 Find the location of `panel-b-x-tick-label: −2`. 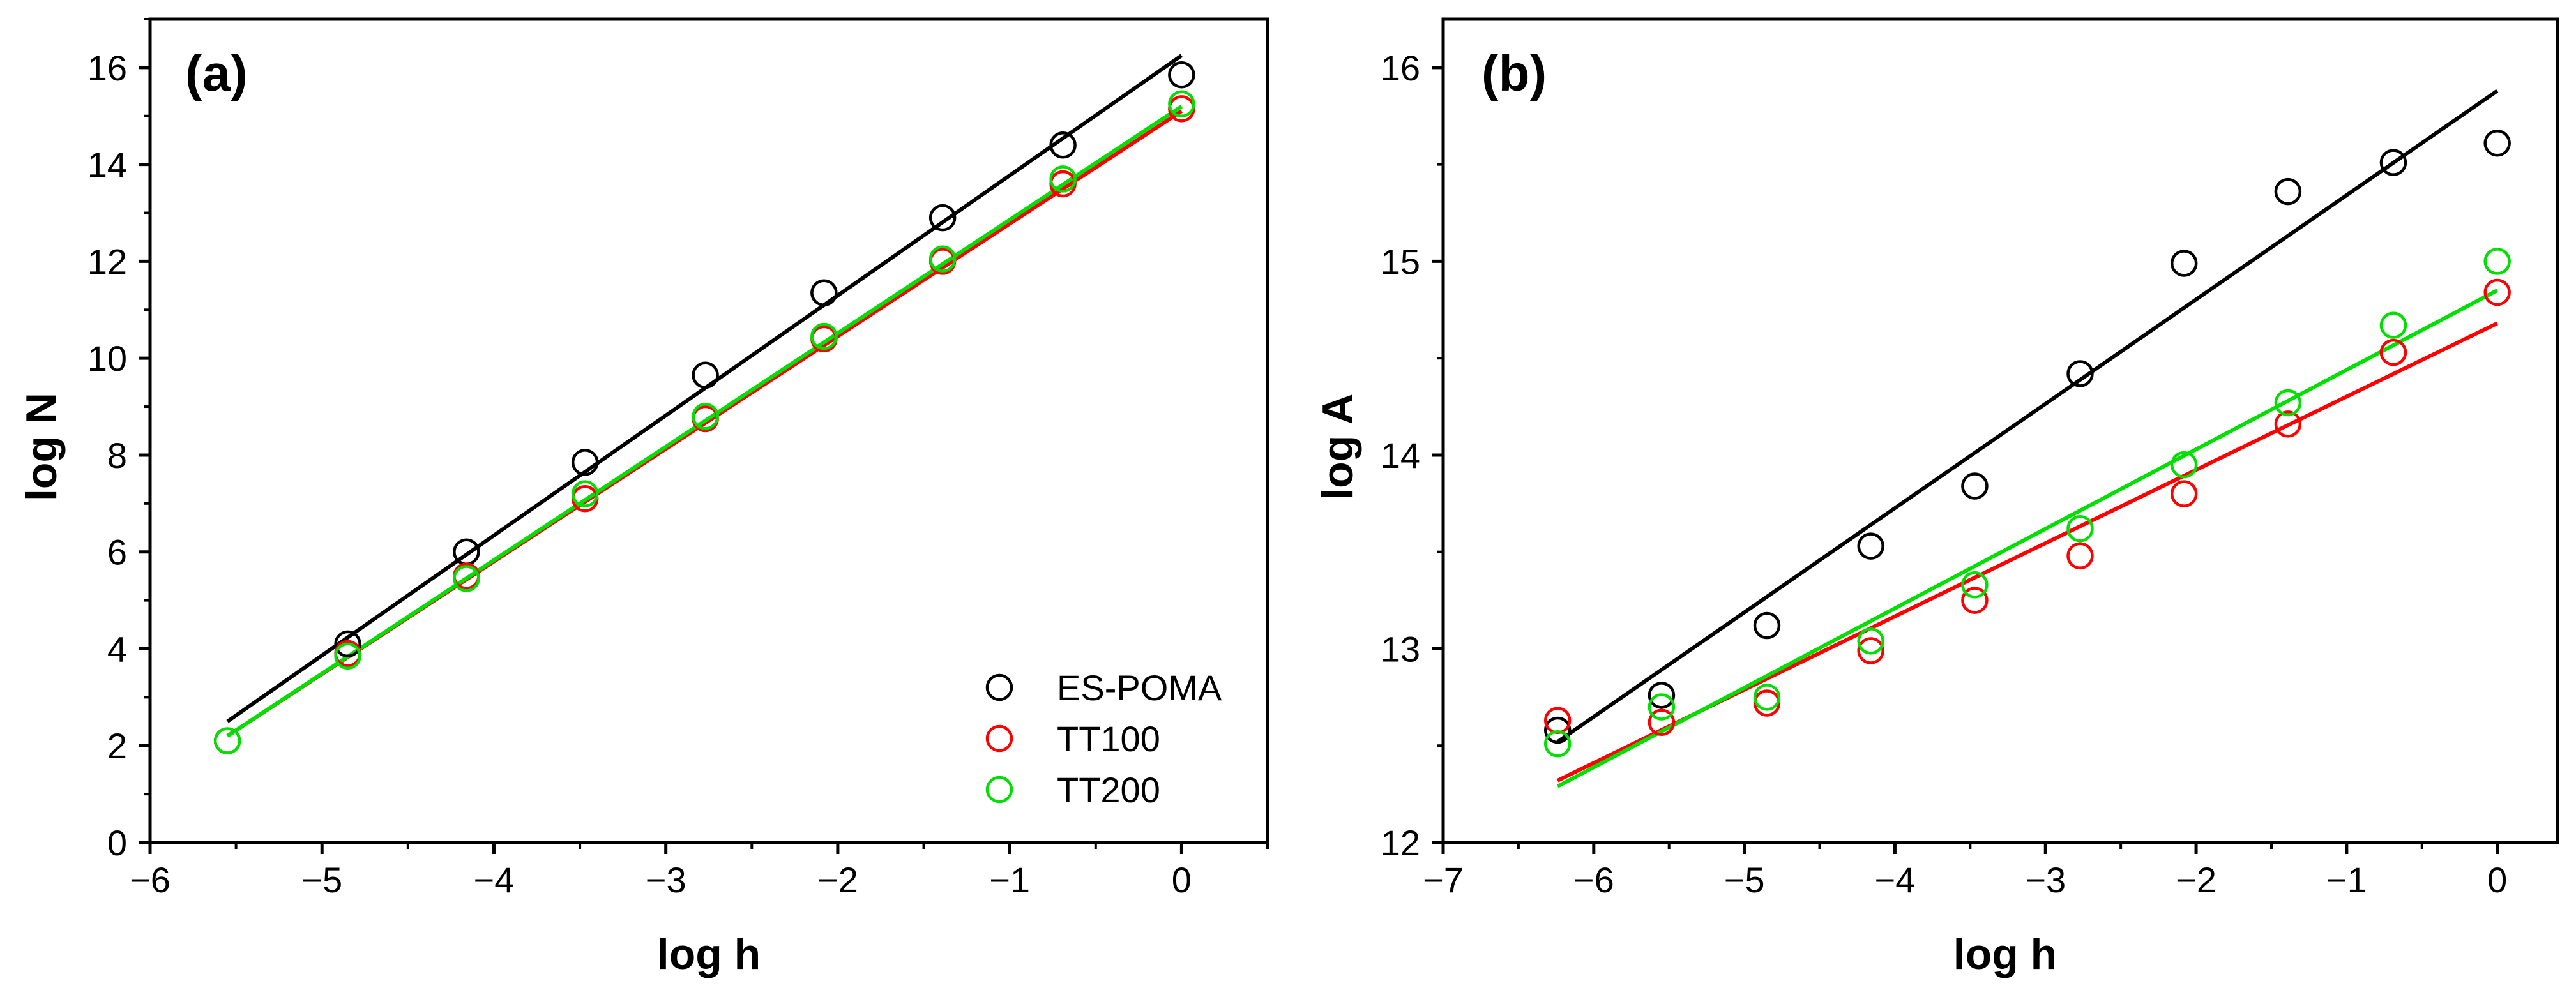

panel-b-x-tick-label: −2 is located at coordinates (2196, 880).